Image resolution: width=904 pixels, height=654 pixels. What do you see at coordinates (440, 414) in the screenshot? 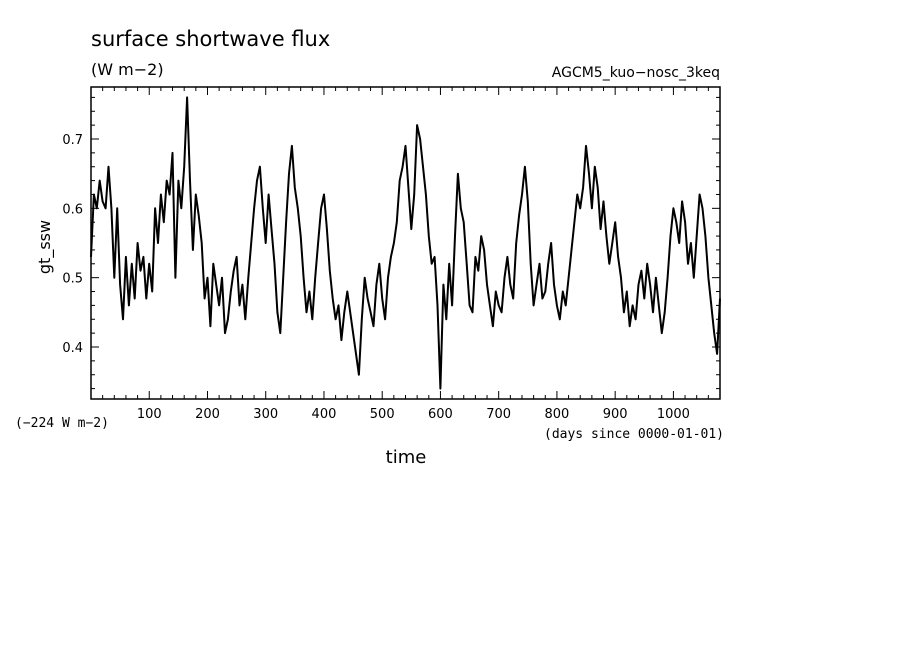
I see `x-tick-label: 600` at bounding box center [440, 414].